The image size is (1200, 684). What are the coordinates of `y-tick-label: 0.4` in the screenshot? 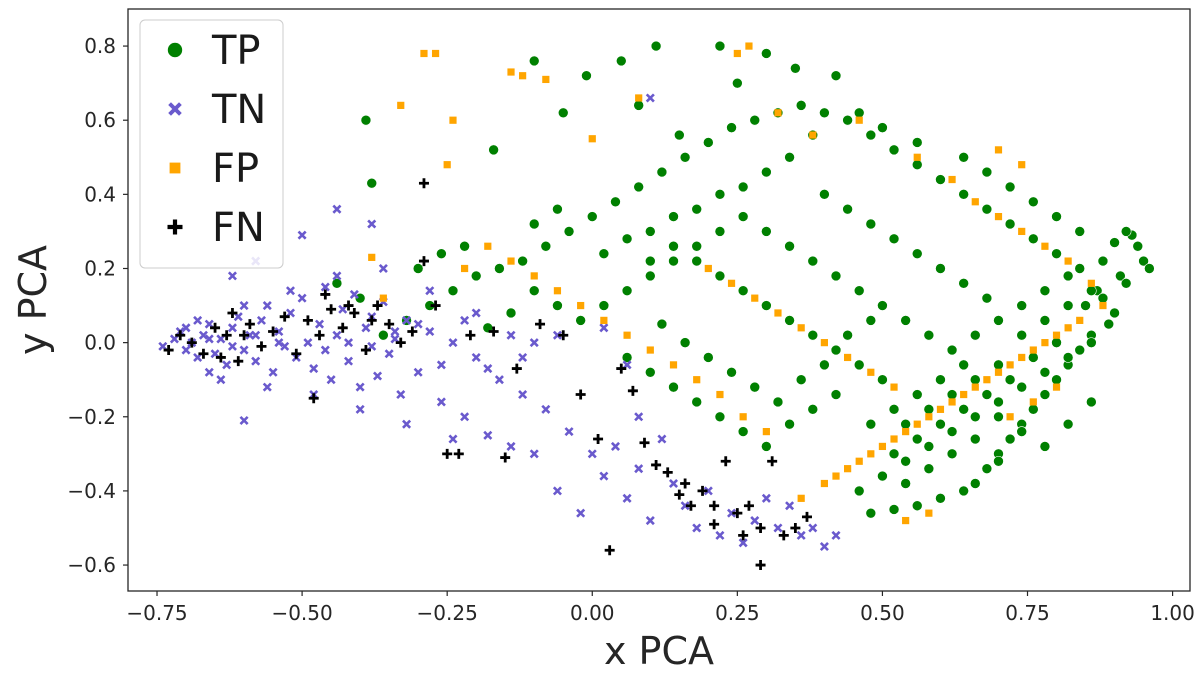 It's located at (100, 194).